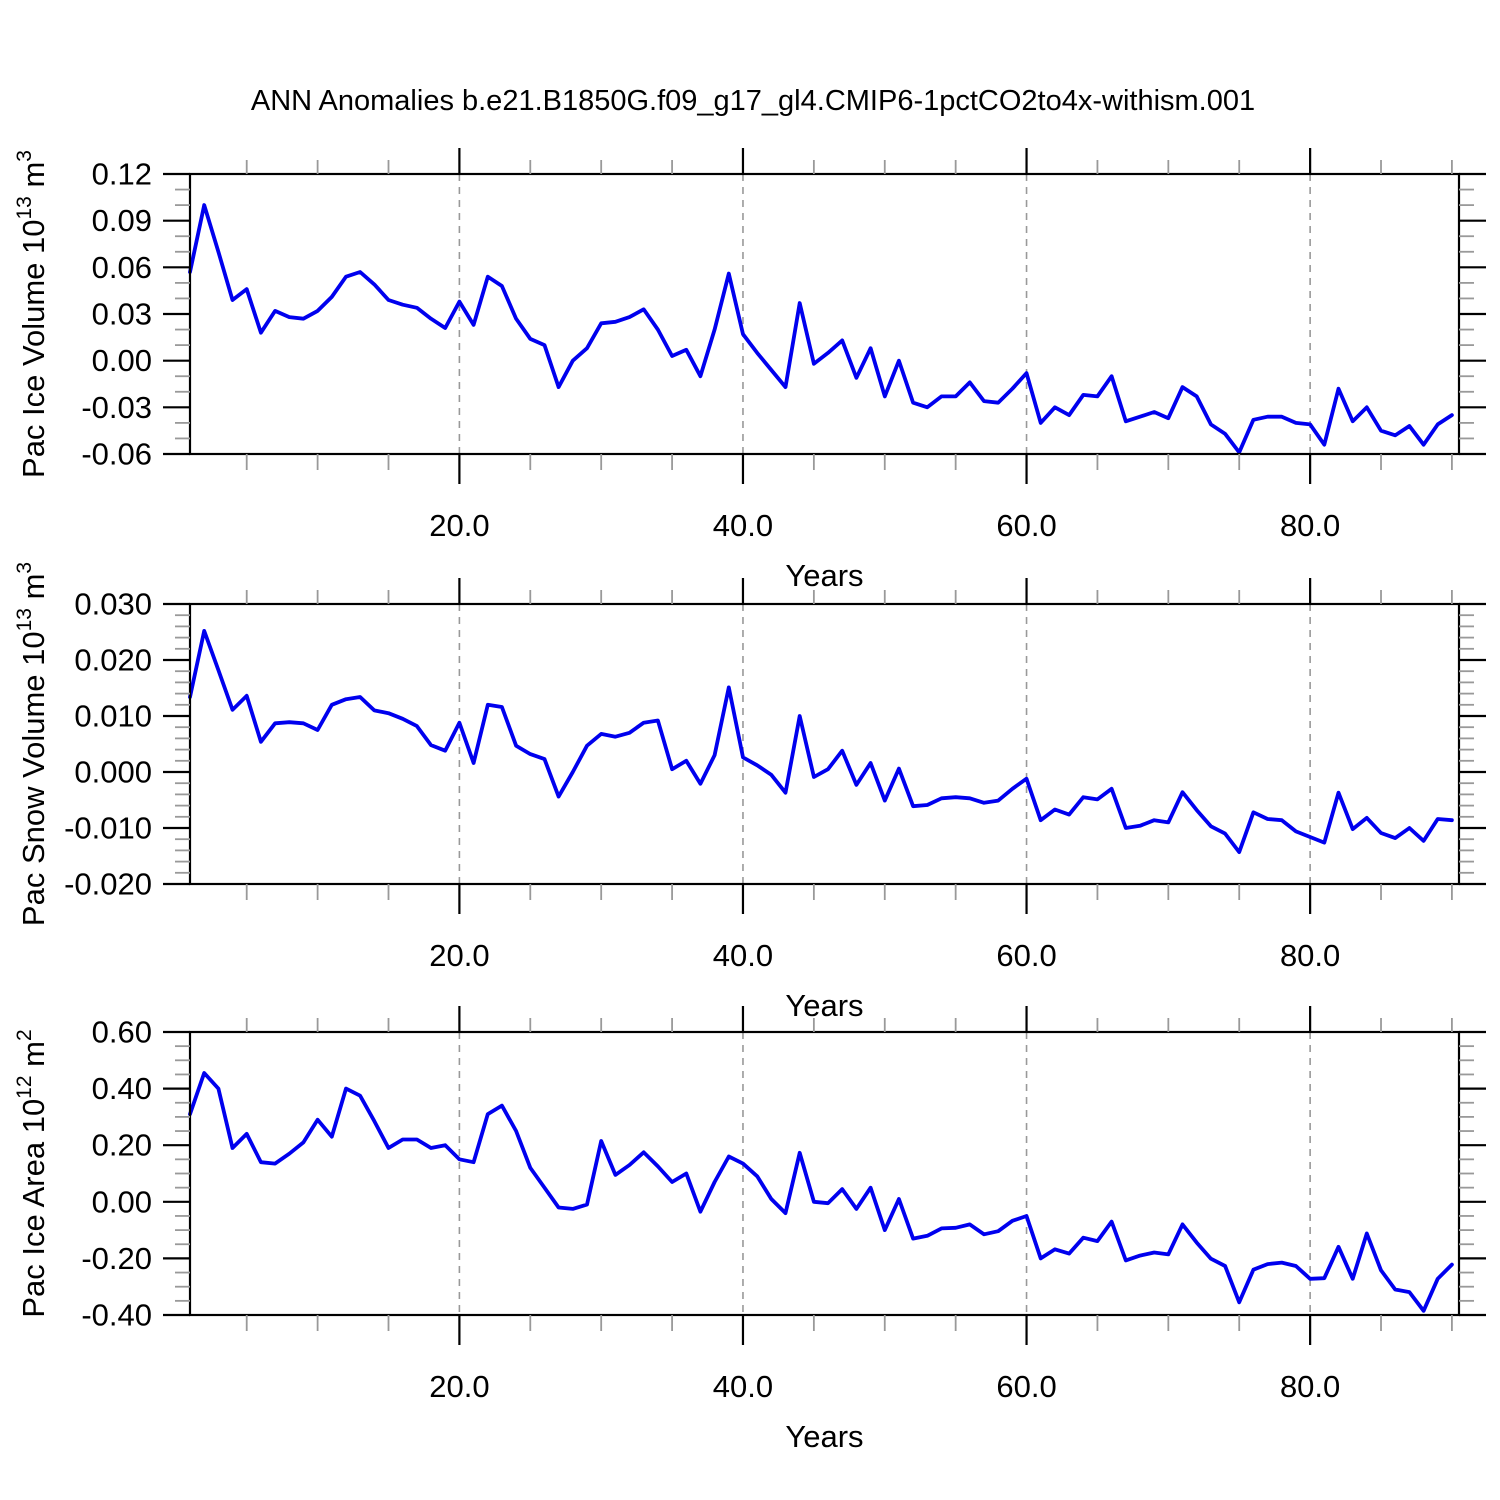  I want to click on y-tick-label: -0.010, so click(108, 828).